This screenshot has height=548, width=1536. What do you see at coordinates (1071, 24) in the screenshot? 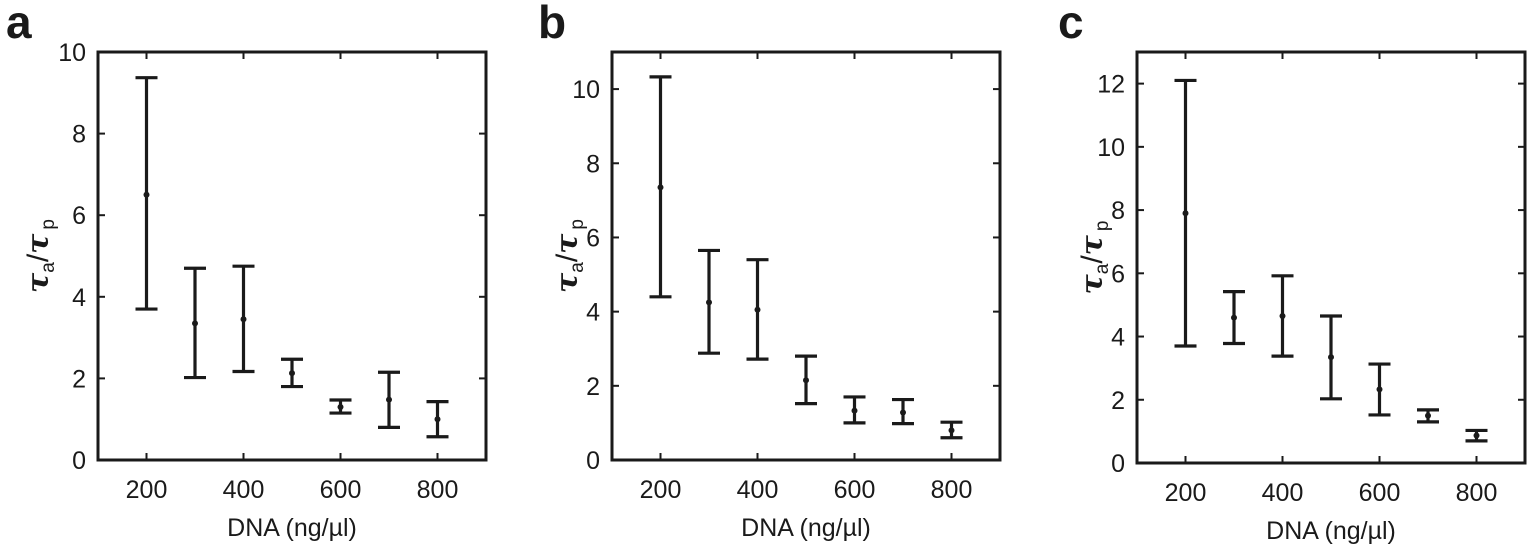
I see `panel-letter: c` at bounding box center [1071, 24].